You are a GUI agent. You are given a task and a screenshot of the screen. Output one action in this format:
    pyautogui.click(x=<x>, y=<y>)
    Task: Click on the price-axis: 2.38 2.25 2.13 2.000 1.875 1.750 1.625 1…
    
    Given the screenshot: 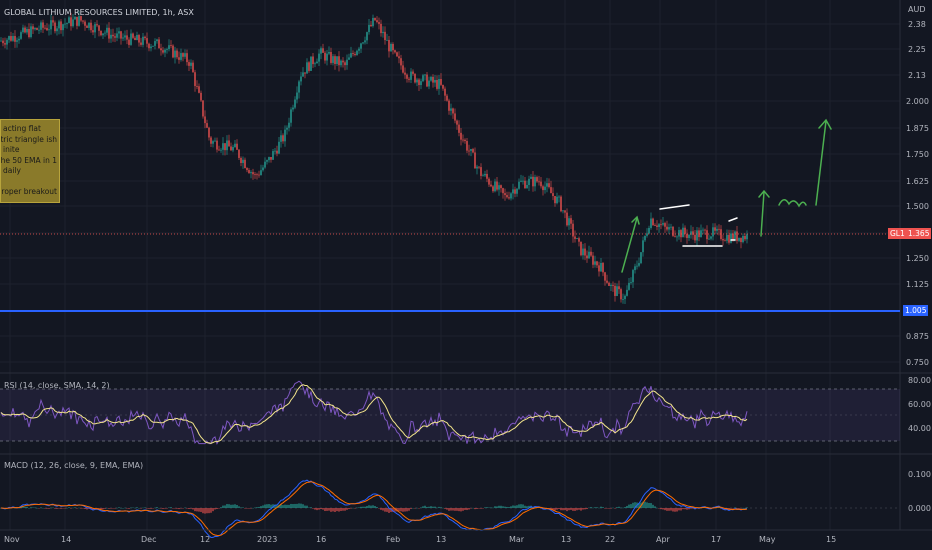 What is the action you would take?
    pyautogui.click(x=917, y=193)
    